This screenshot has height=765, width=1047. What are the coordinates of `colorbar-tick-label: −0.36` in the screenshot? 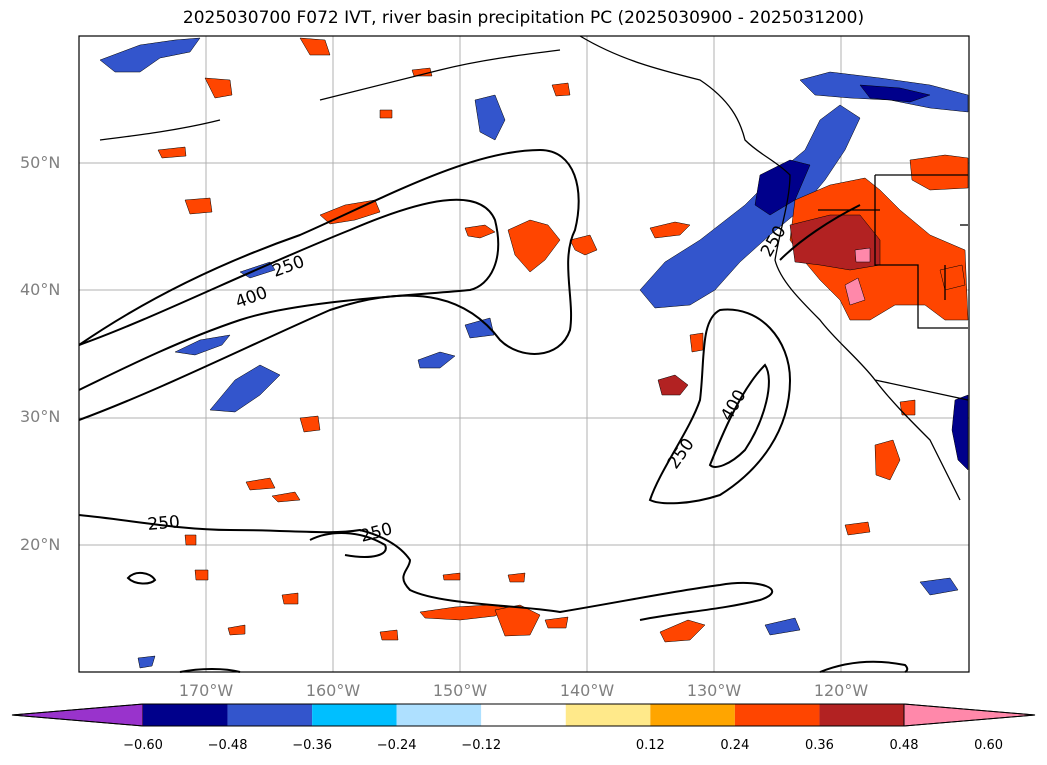 It's located at (312, 745).